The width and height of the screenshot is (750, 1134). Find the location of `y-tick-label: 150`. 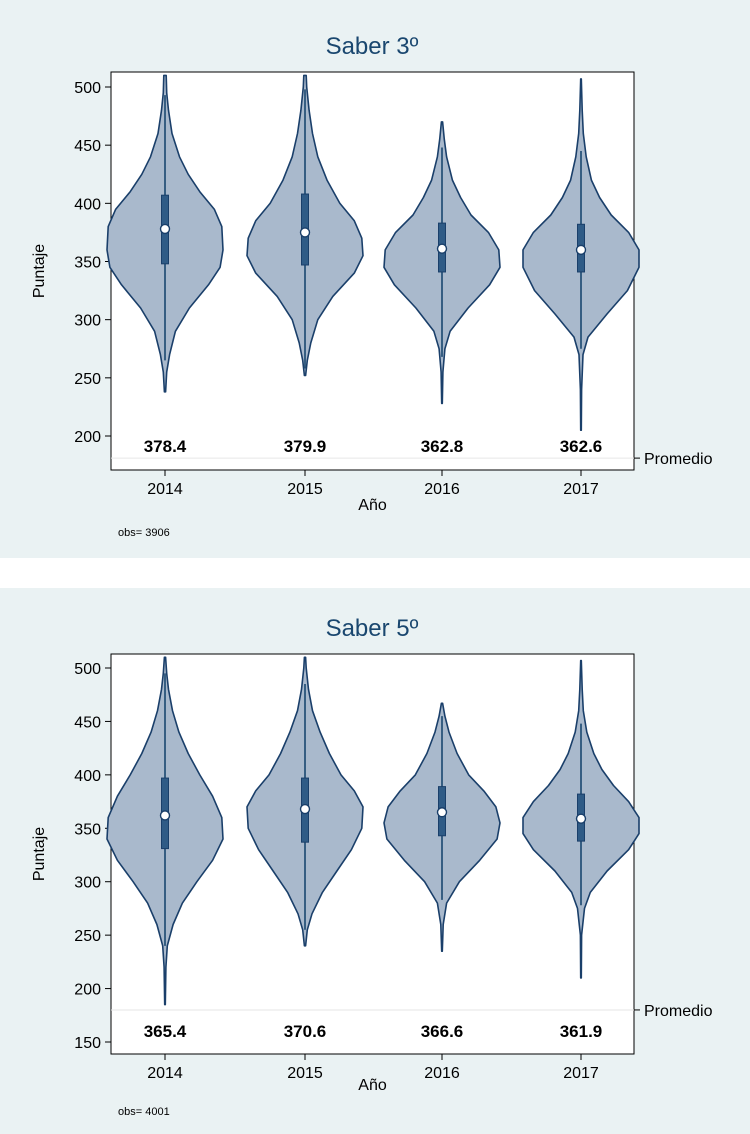

y-tick-label: 150 is located at coordinates (87, 1043).